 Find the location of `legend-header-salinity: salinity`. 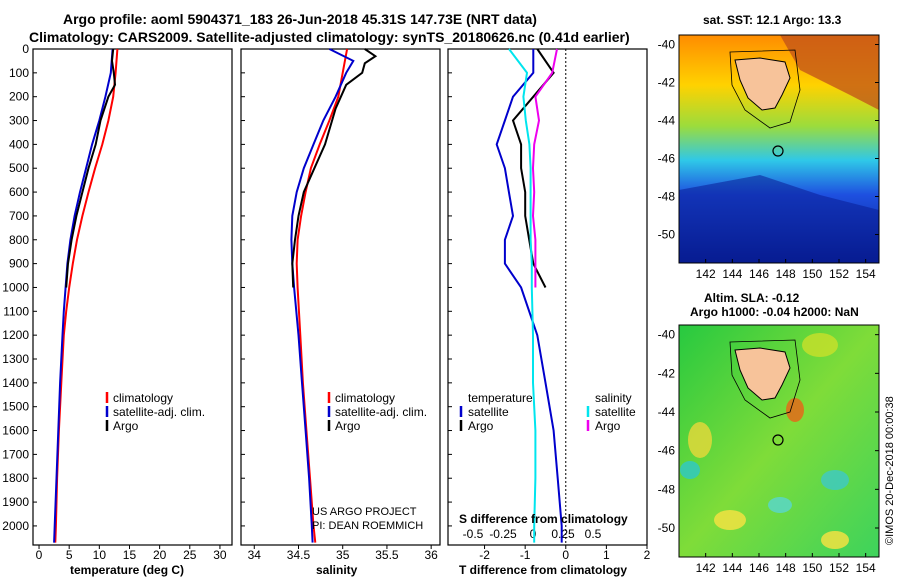

legend-header-salinity: salinity is located at coordinates (613, 398).